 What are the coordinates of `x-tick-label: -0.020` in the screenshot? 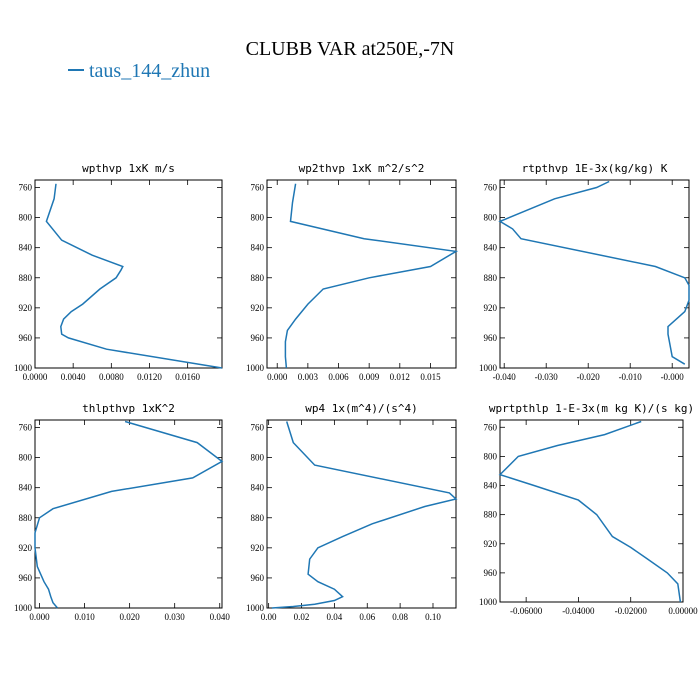 It's located at (589, 377).